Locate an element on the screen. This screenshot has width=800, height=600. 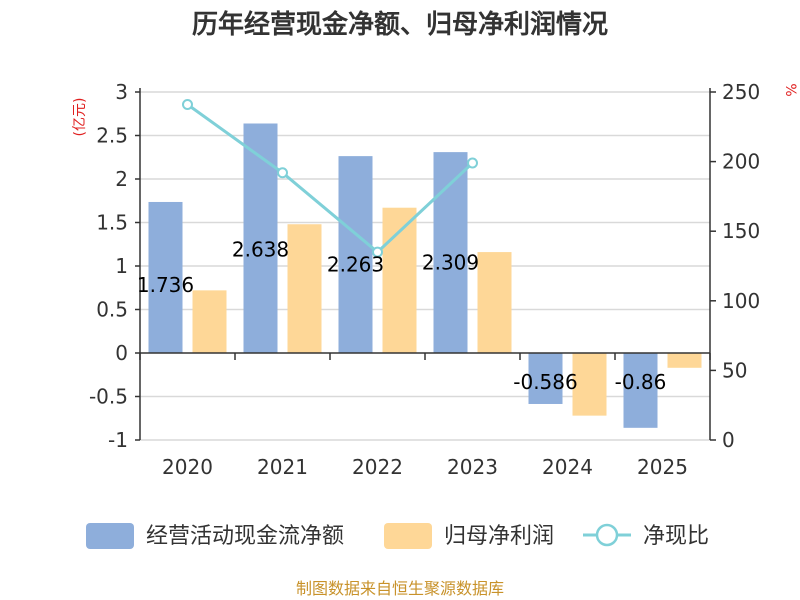
cashflow-value-label: 2.309 is located at coordinates (450, 263).